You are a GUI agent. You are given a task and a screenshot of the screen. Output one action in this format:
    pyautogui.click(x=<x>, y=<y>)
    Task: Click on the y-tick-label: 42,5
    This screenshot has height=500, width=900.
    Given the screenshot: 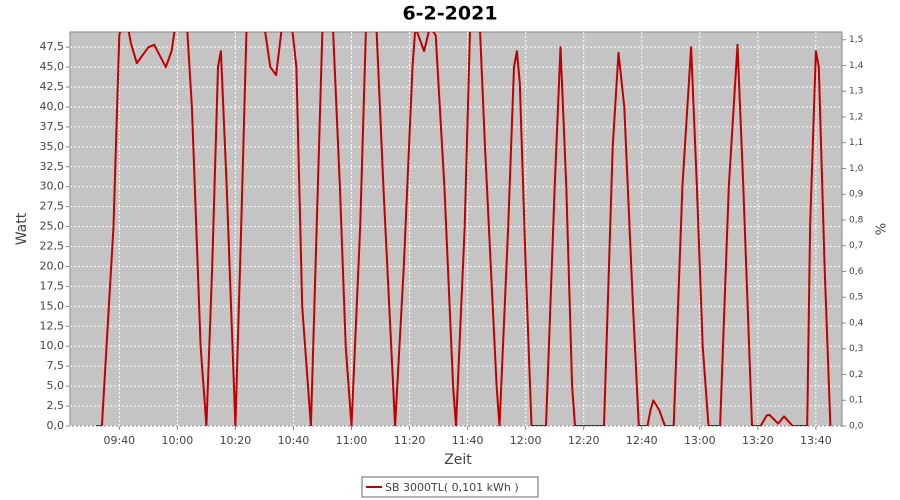 What is the action you would take?
    pyautogui.click(x=52, y=86)
    